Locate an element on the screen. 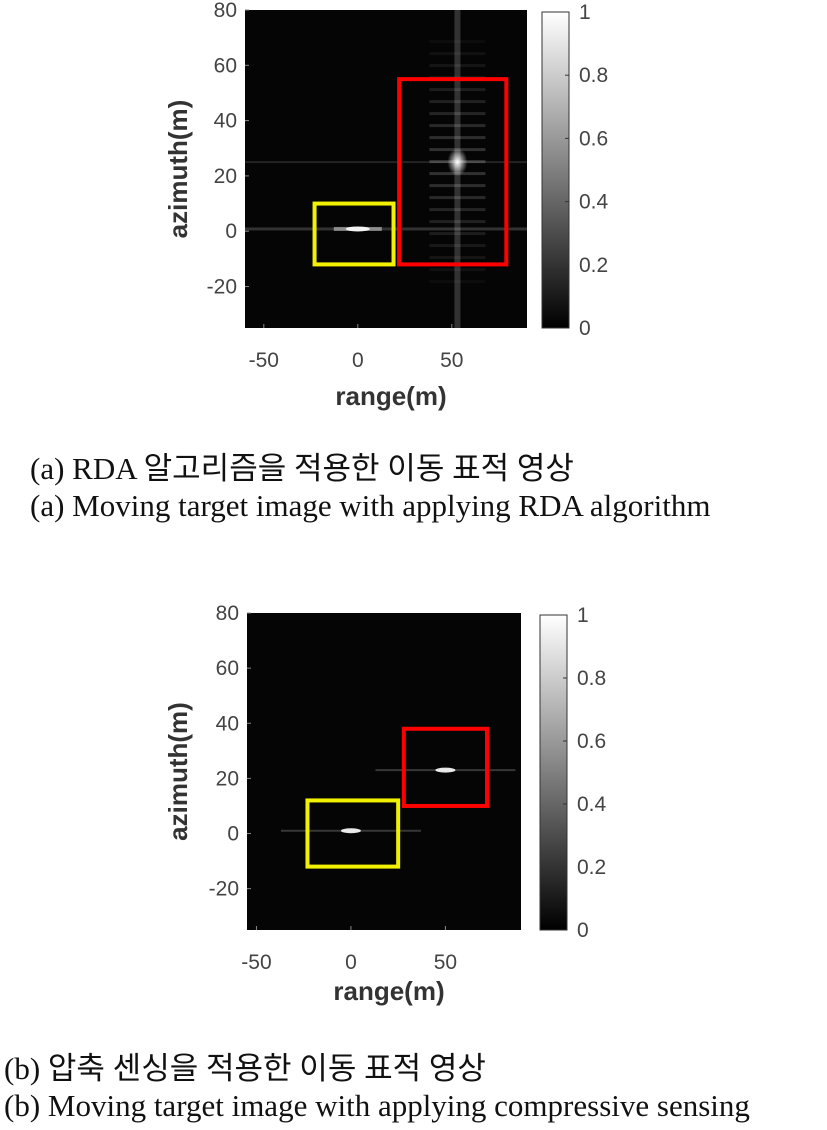 This screenshot has width=827, height=1130. caption-a-korean: (a) RDA 알고리즘을 적용한 이동 표적 영상 is located at coordinates (302, 468).